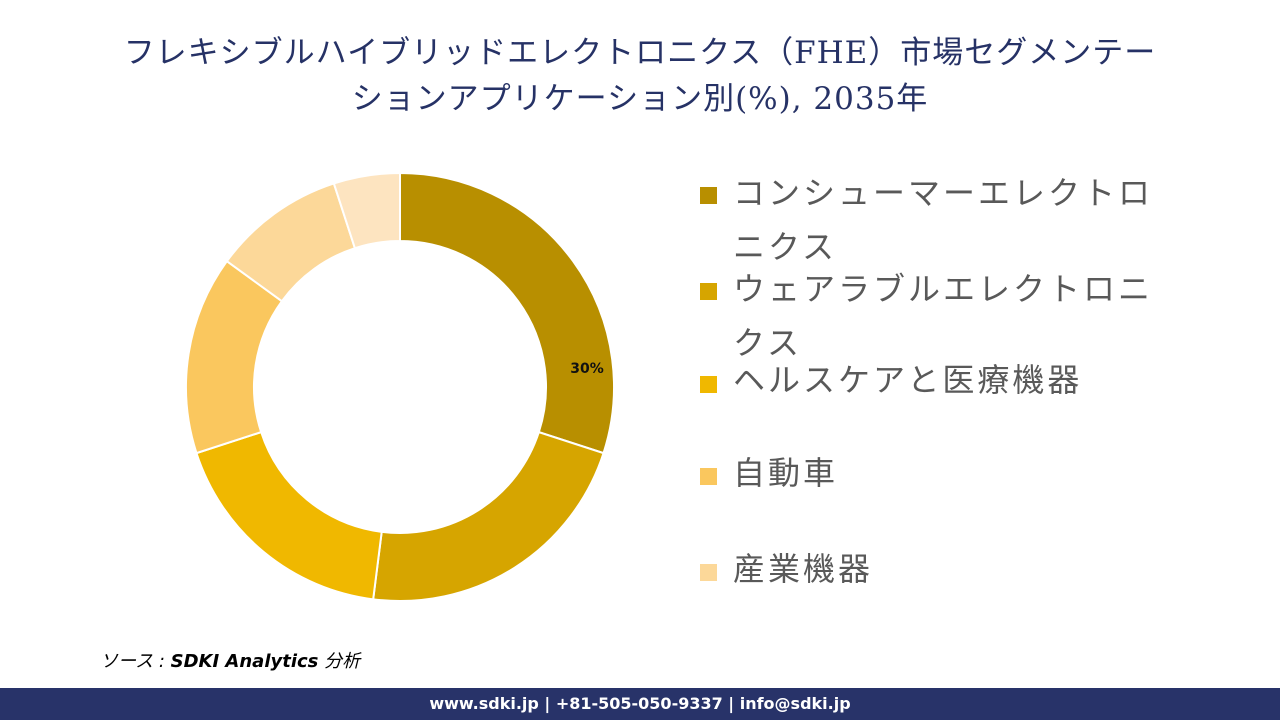  I want to click on source-prefix: ソース :, so click(135, 661).